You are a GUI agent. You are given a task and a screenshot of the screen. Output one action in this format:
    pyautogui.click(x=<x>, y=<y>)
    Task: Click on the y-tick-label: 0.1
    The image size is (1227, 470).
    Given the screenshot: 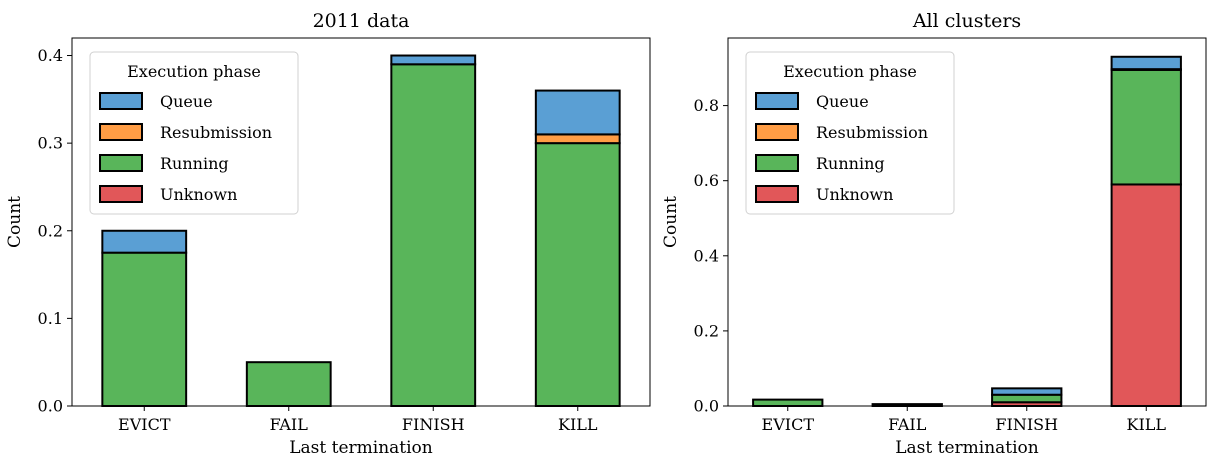 What is the action you would take?
    pyautogui.click(x=50, y=318)
    